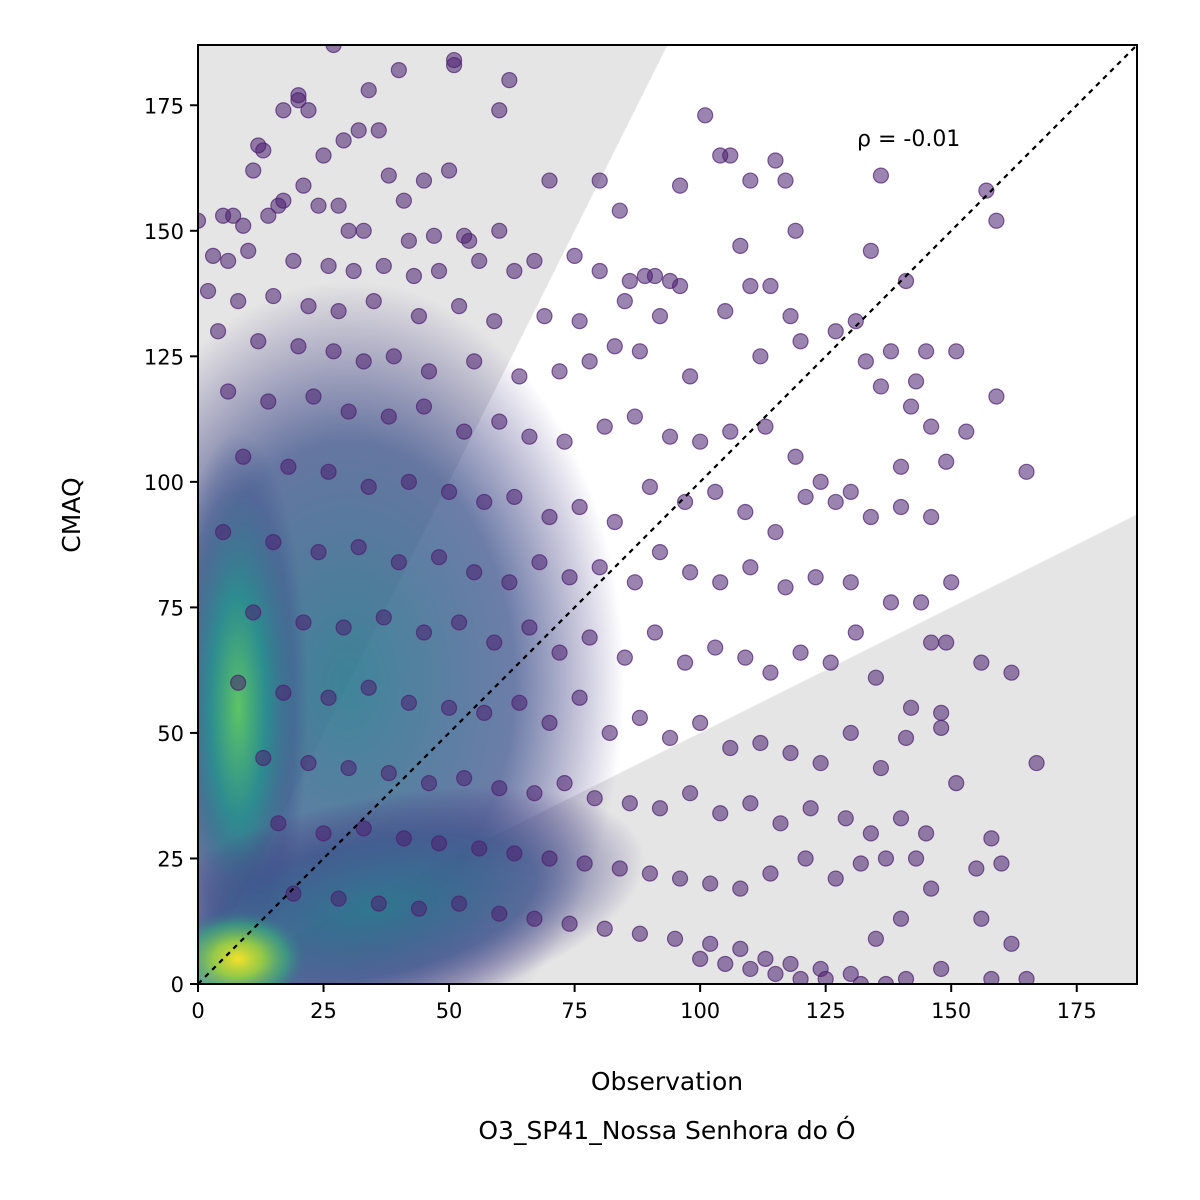 This screenshot has width=1200, height=1200. What do you see at coordinates (164, 357) in the screenshot?
I see `y-tick-label: 125` at bounding box center [164, 357].